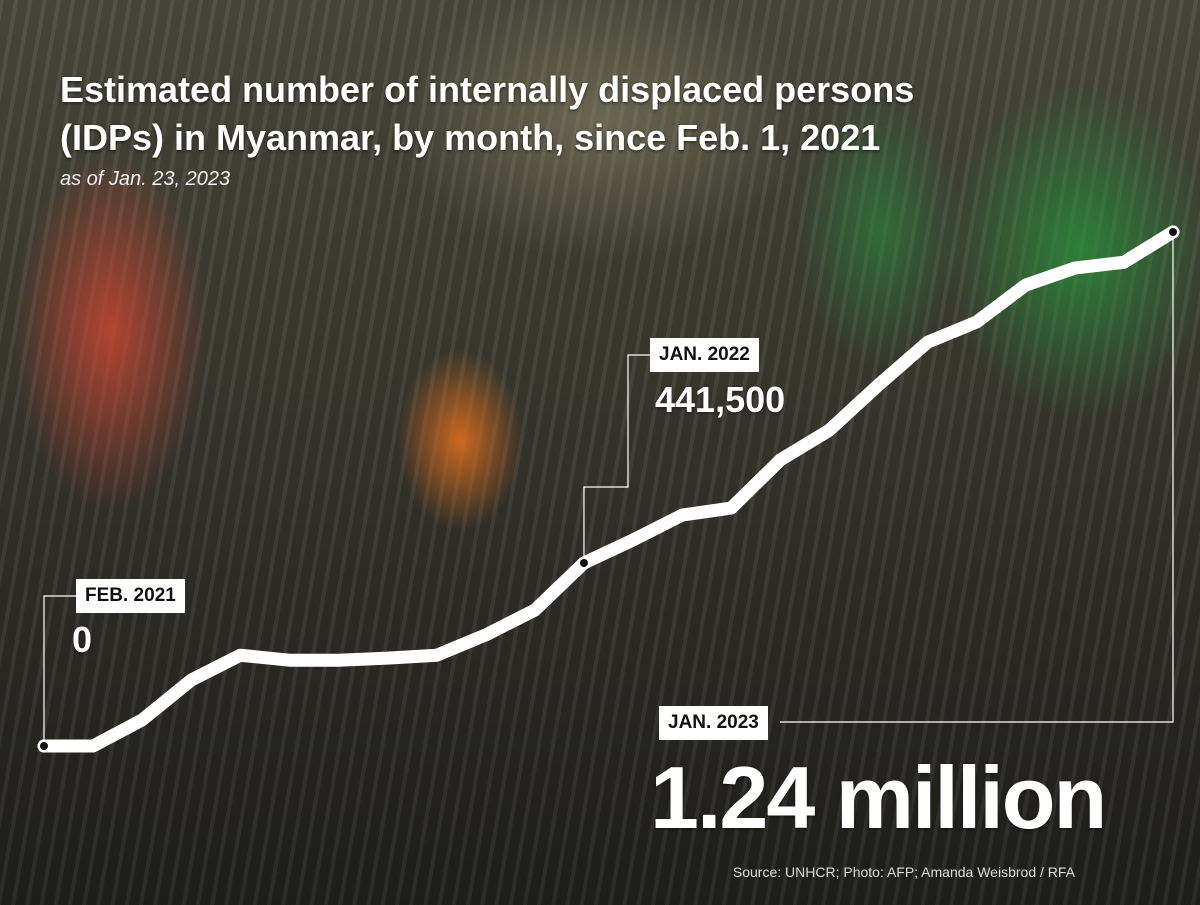 This screenshot has width=1200, height=905. Describe the element at coordinates (145, 179) in the screenshot. I see `chart-subtitle: as of Jan. 23, 2023` at that location.